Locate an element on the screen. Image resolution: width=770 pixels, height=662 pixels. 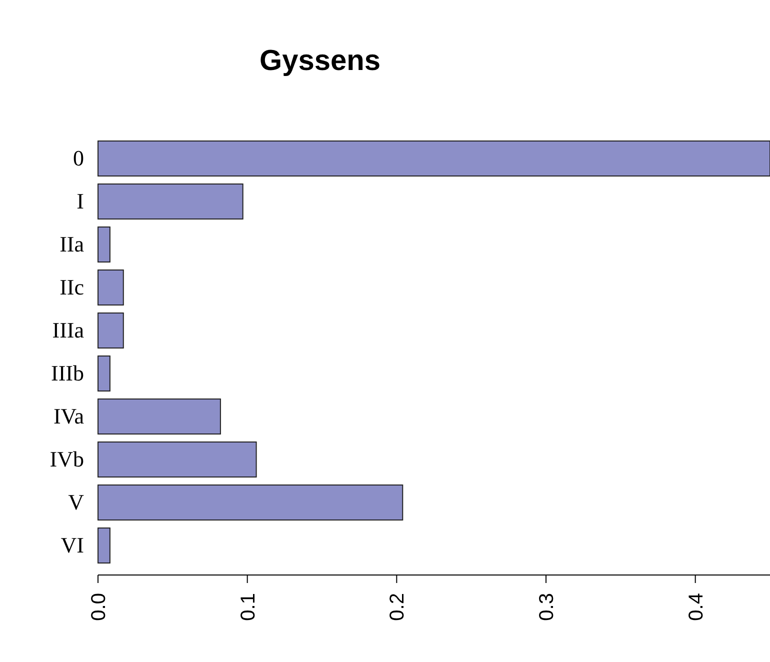
y-tick-label: IIIb is located at coordinates (67, 373).